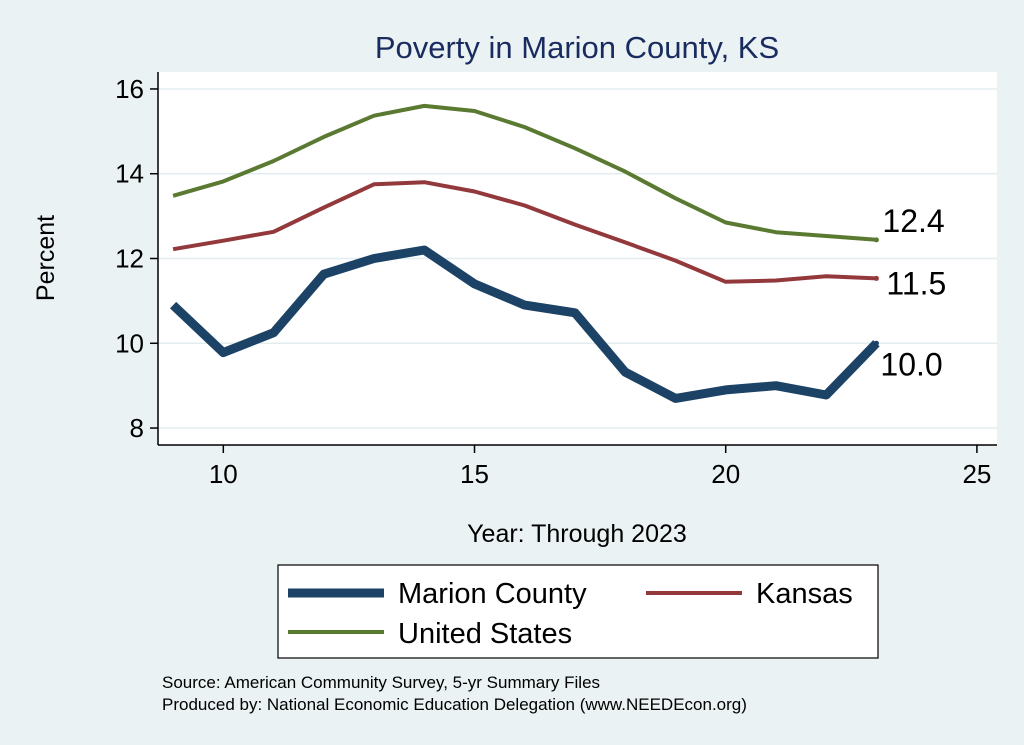  I want to click on legend-label-kansas: Kansas, so click(804, 594).